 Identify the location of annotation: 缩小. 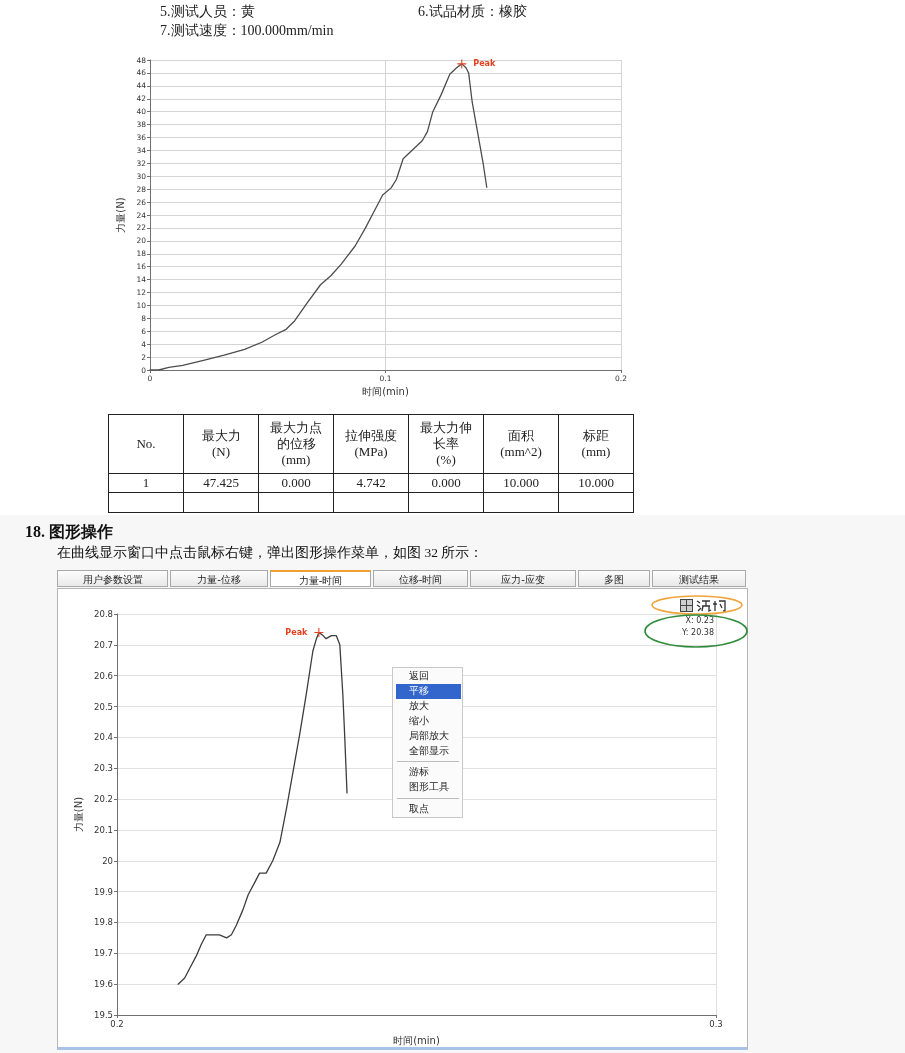
(419, 720).